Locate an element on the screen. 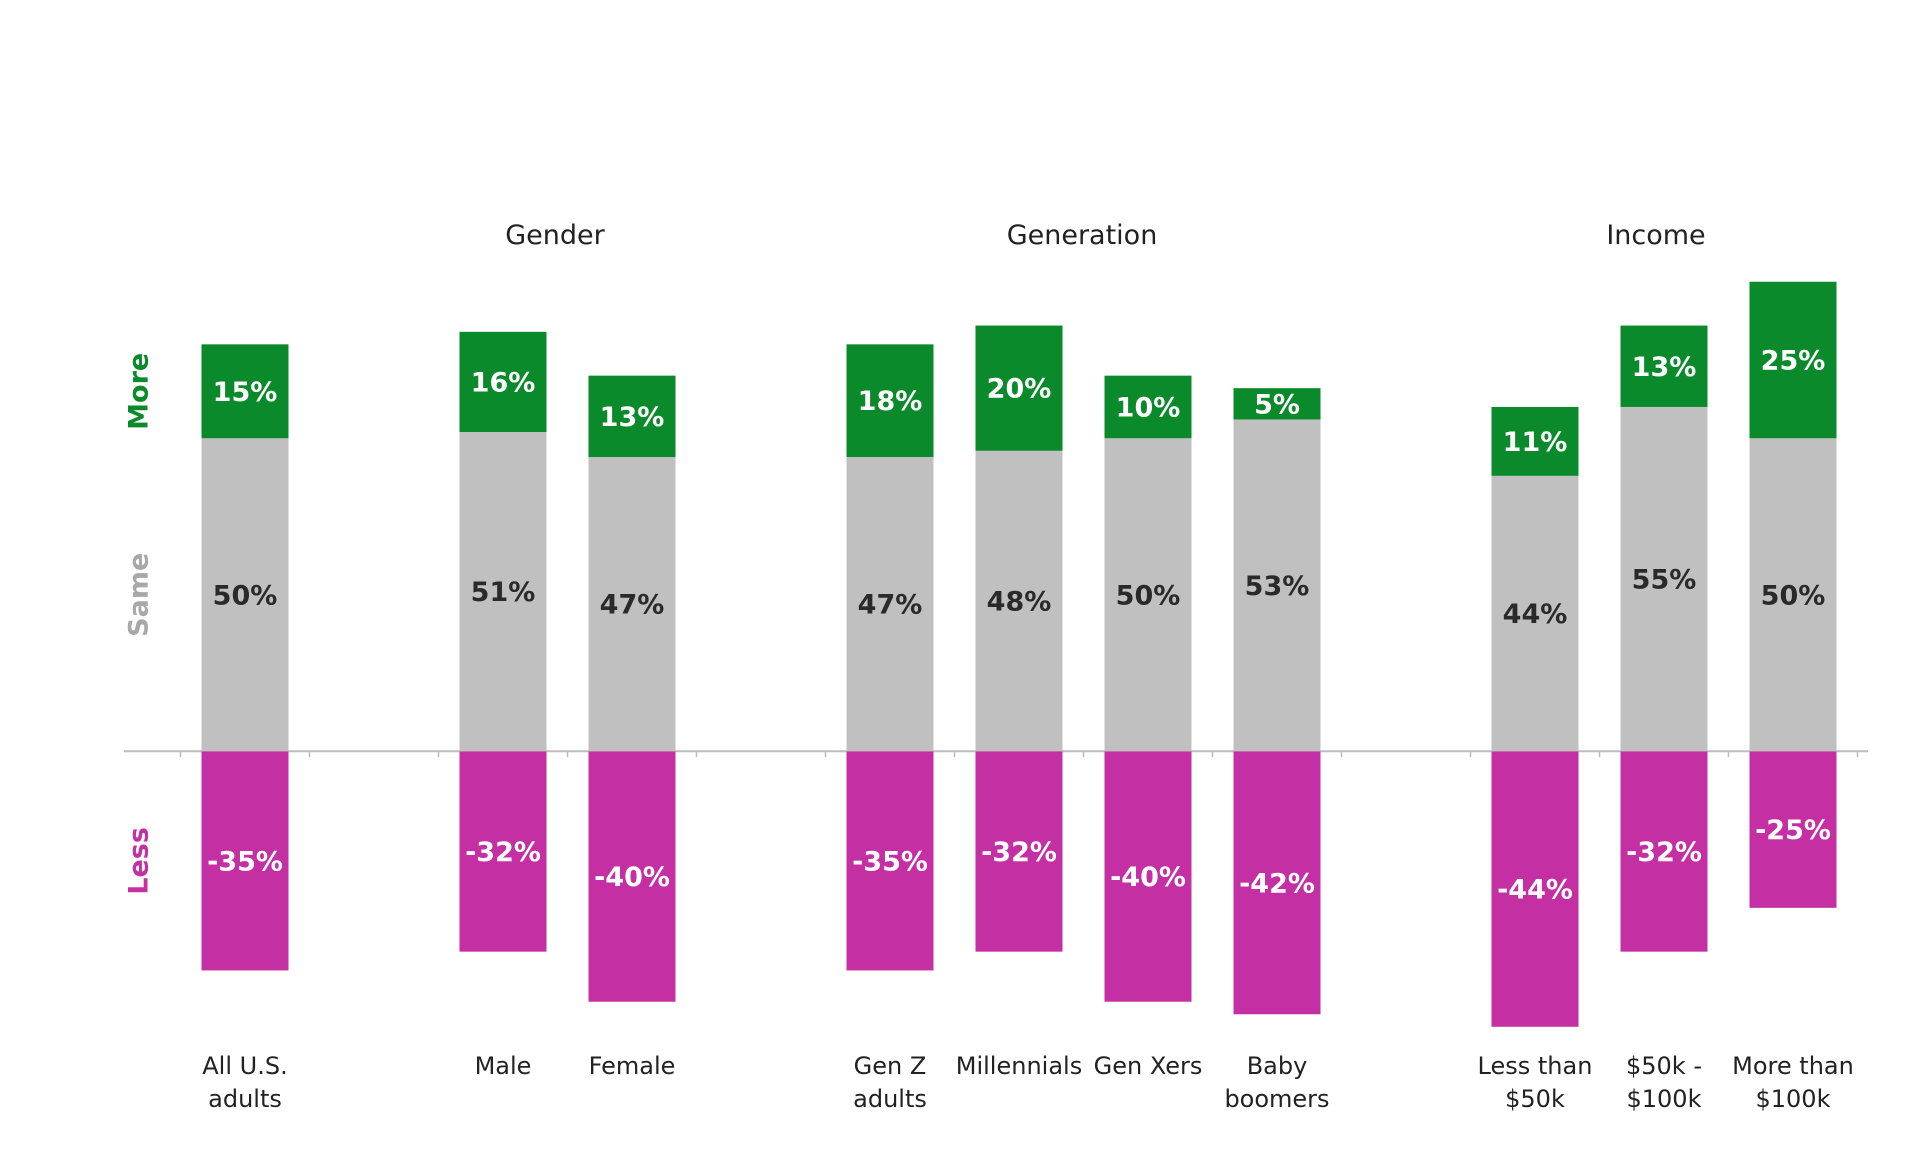  value-label: -44% is located at coordinates (1535, 890).